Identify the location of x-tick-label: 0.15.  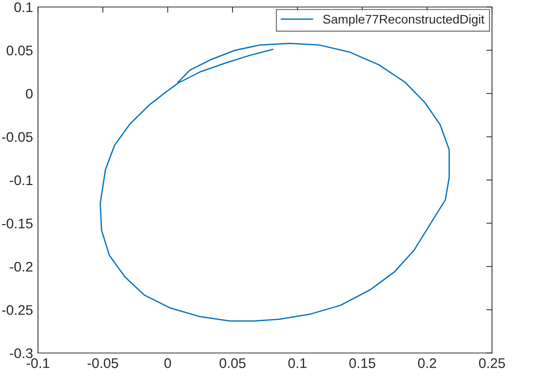
(362, 363).